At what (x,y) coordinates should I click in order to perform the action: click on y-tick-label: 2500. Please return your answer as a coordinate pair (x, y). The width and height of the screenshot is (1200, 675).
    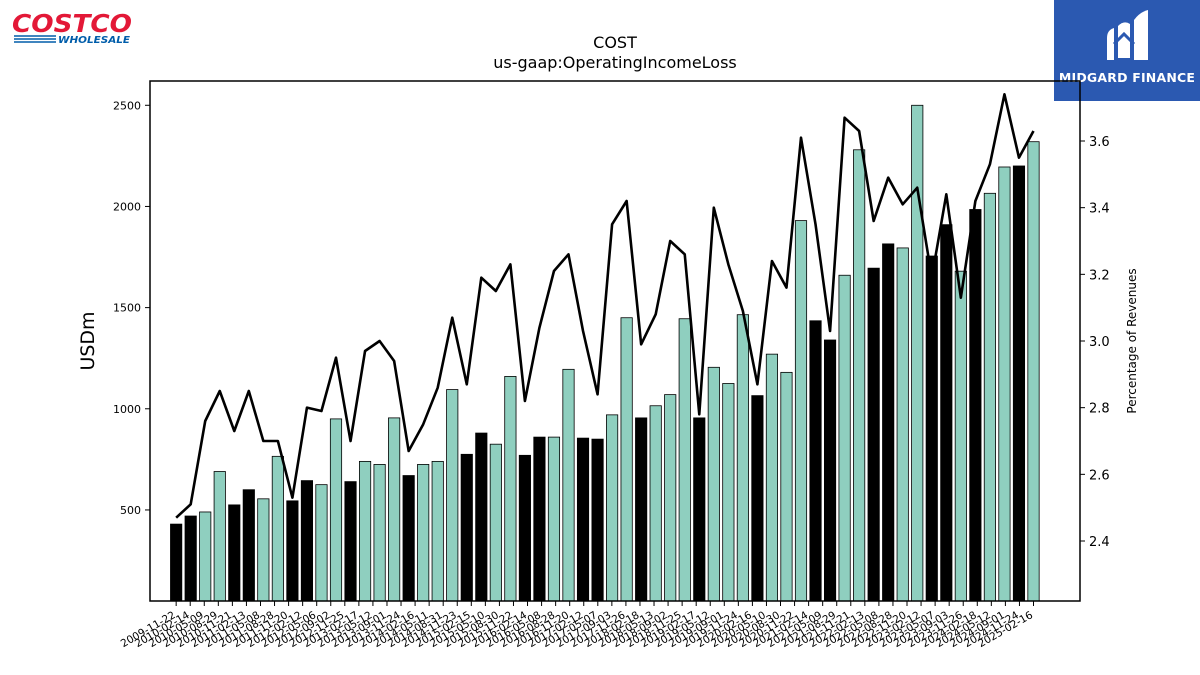
    Looking at the image, I should click on (127, 105).